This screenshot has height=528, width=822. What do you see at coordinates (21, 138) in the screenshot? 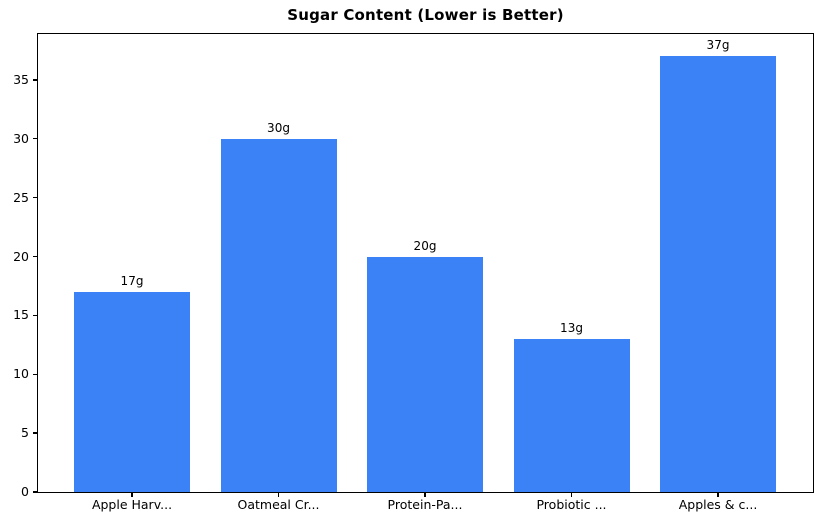
I see `y-tick-label: 30` at bounding box center [21, 138].